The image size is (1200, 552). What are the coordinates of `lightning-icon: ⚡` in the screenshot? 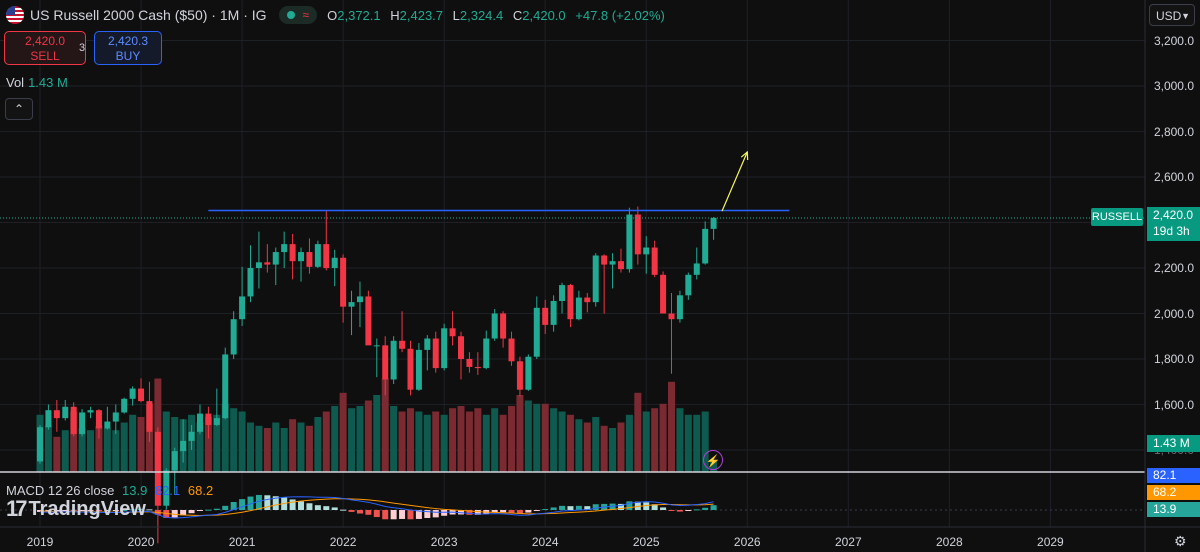 It's located at (713, 460).